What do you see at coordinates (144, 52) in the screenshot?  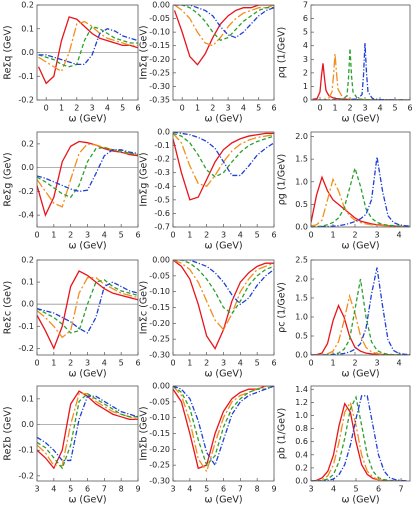 I see `y-axis-label: ImΣq (GeV)` at bounding box center [144, 52].